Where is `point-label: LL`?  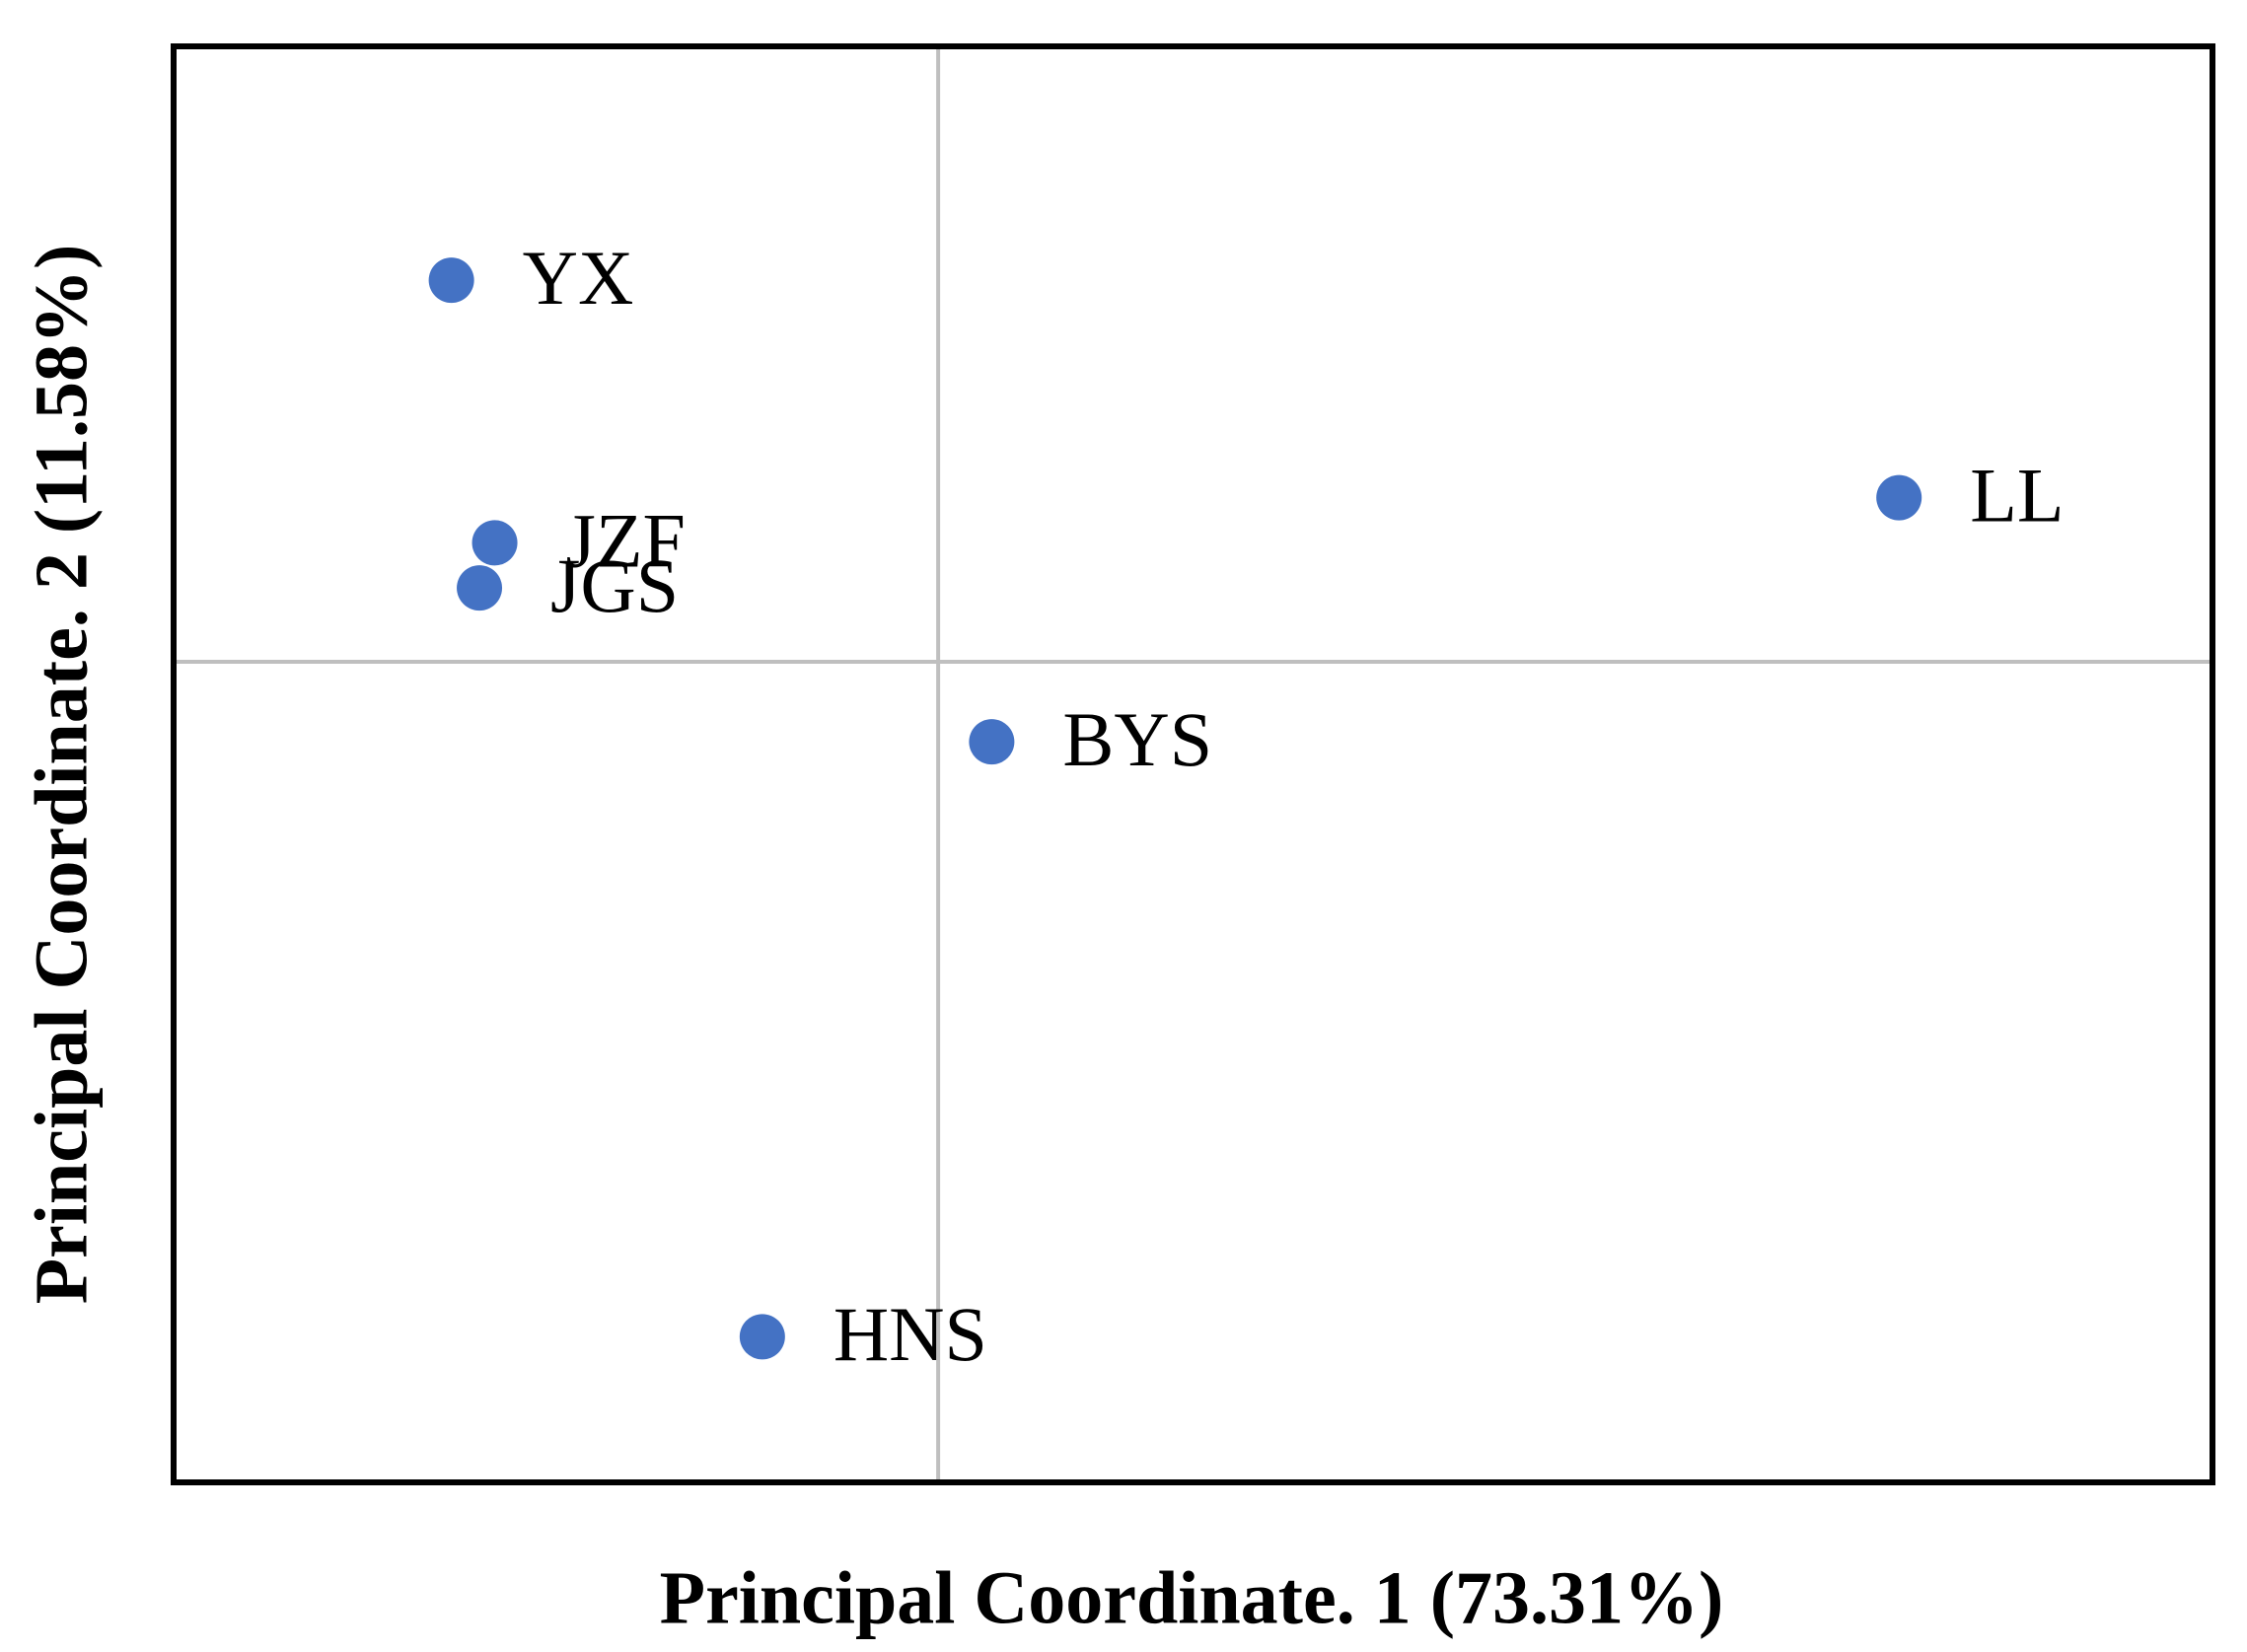 point-label: LL is located at coordinates (2017, 496).